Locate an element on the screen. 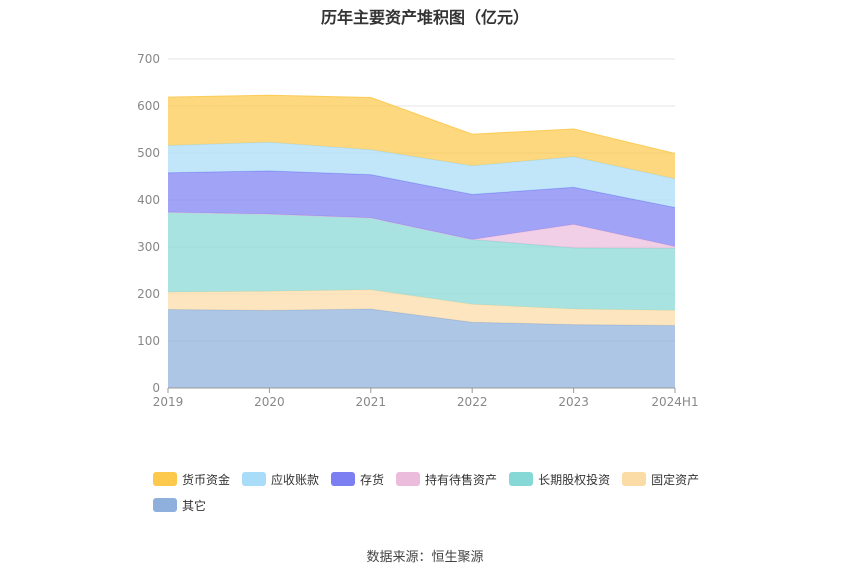 This screenshot has width=850, height=575. y-tick-label: 700 is located at coordinates (148, 59).